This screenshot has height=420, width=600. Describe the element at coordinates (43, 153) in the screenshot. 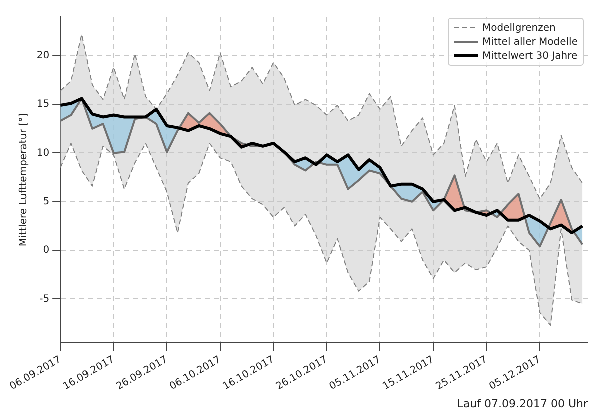

I see `y-tick-label: 10` at that location.